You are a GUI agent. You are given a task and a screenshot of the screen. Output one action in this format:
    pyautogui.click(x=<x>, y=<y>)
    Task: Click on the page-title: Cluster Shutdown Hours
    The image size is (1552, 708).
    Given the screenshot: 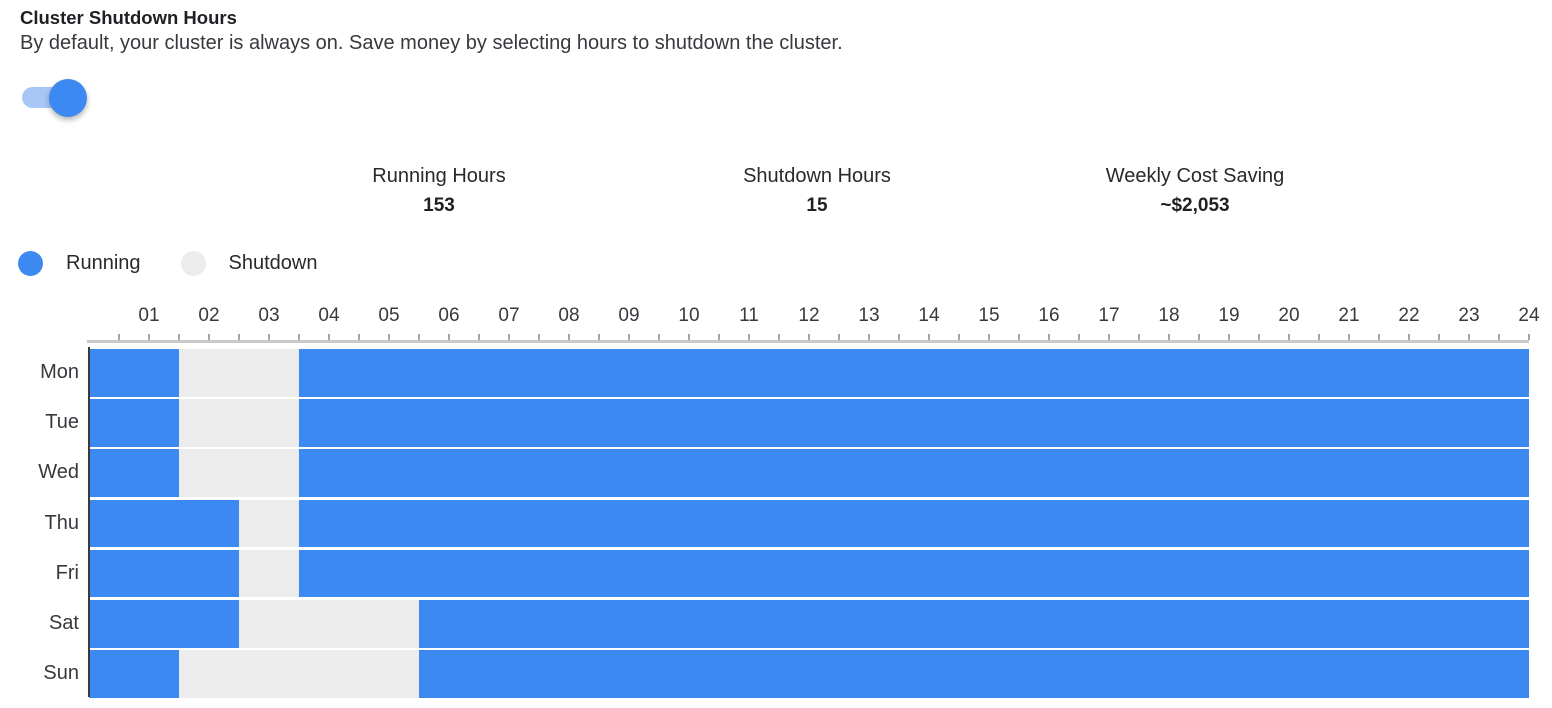 What is the action you would take?
    pyautogui.click(x=128, y=17)
    